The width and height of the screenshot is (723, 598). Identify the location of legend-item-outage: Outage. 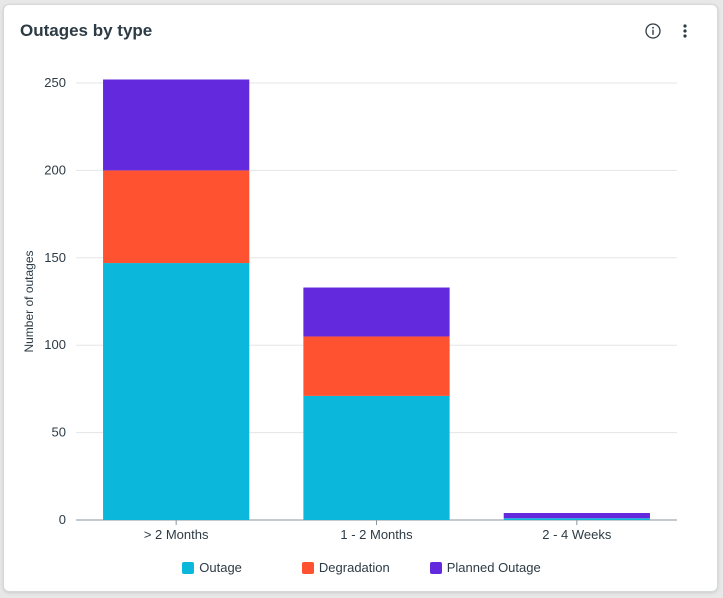
(212, 567).